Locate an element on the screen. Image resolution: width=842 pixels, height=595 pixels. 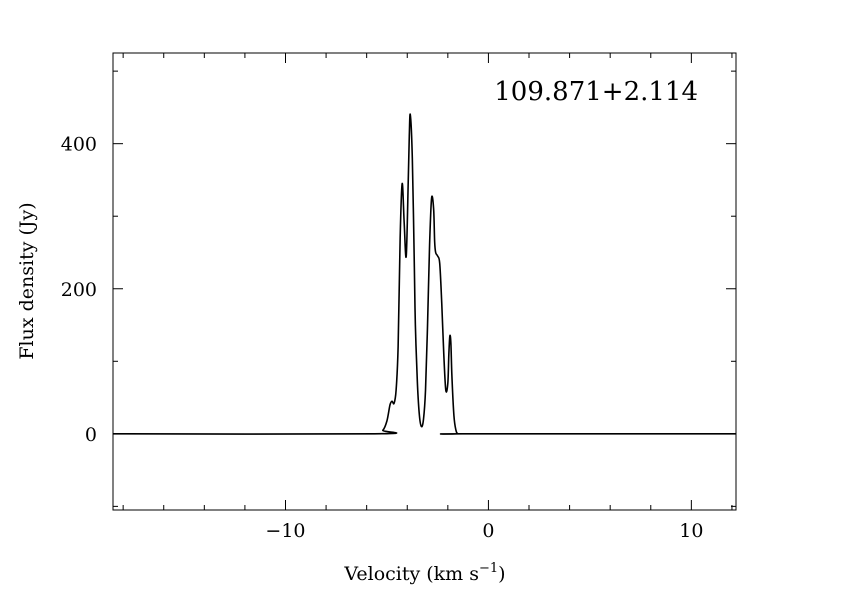
x-tick-labels: −10 0 10 is located at coordinates (484, 531).